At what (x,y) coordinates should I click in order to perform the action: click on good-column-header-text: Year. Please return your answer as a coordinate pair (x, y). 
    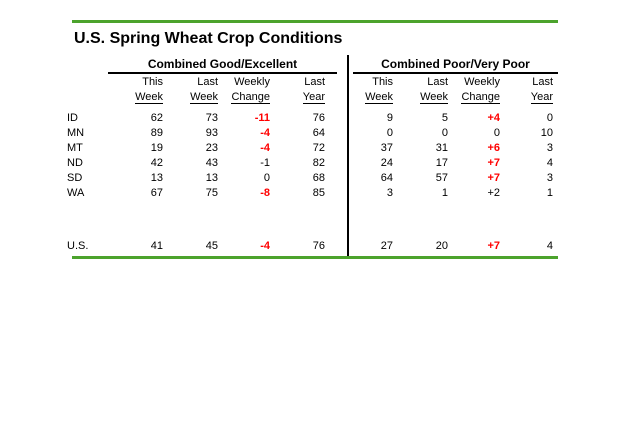
    Looking at the image, I should click on (313, 97).